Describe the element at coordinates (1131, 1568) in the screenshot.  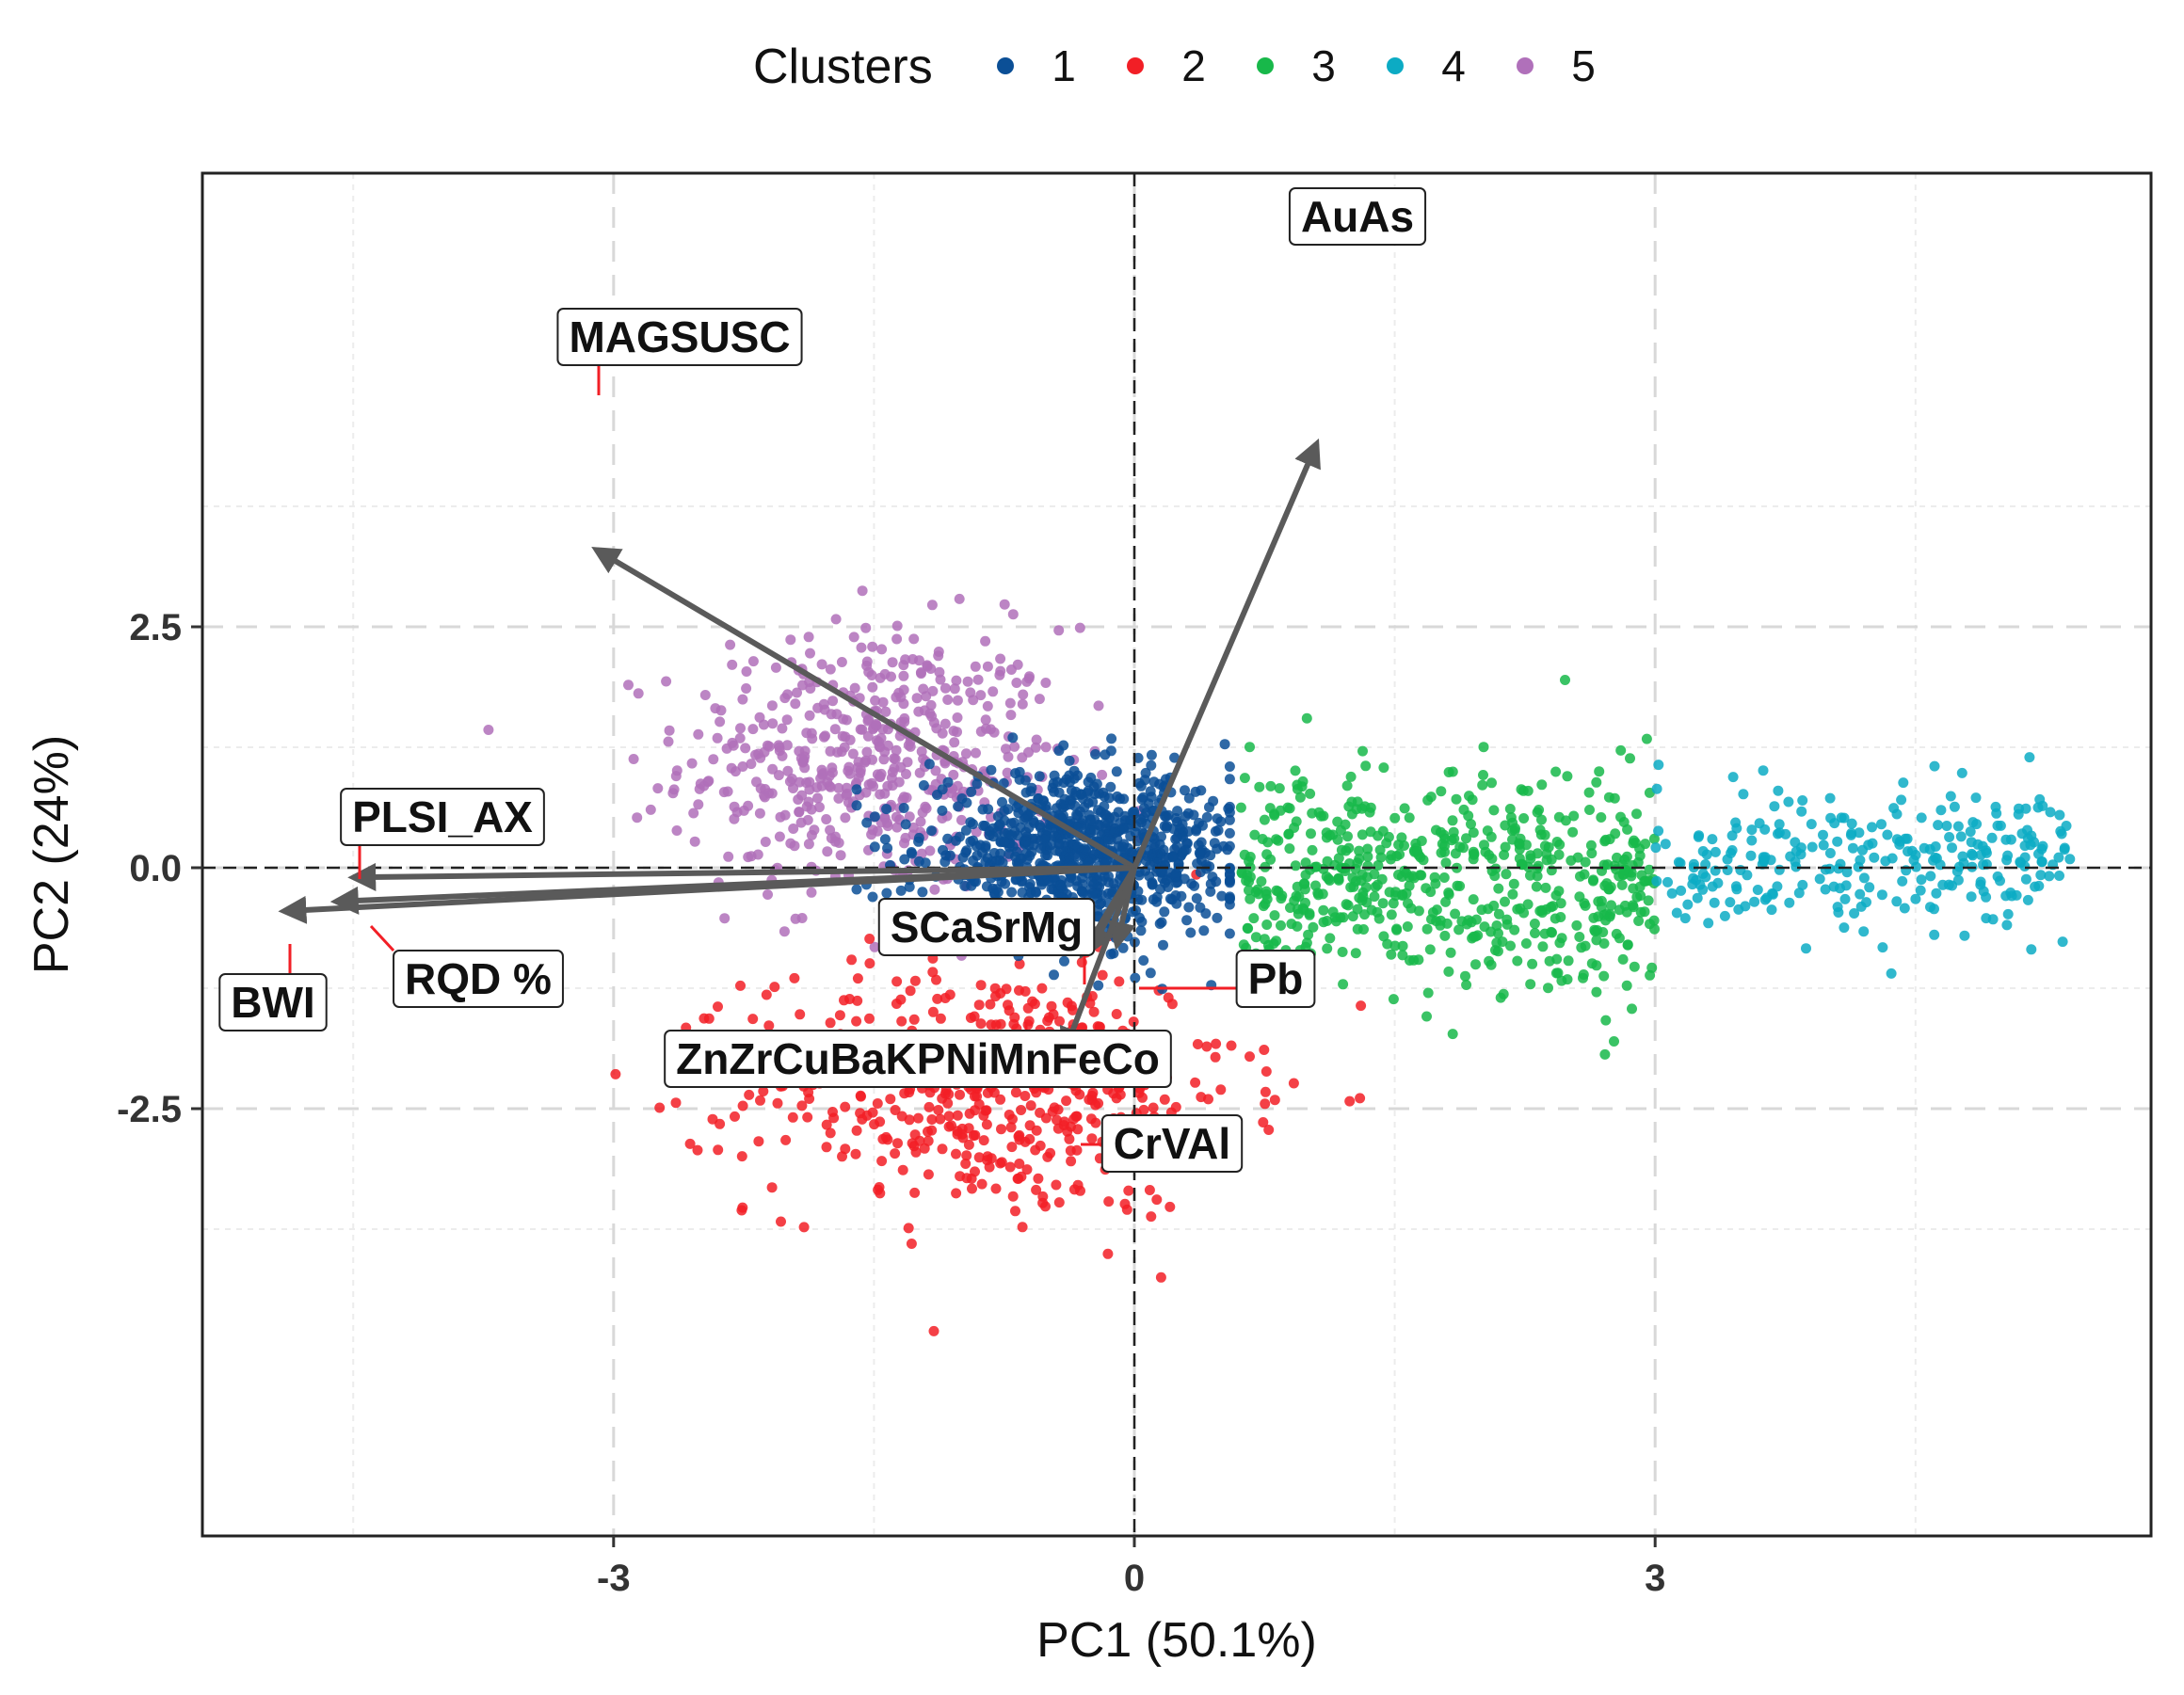
I see `x-axis-ticks: -3 0 3` at that location.